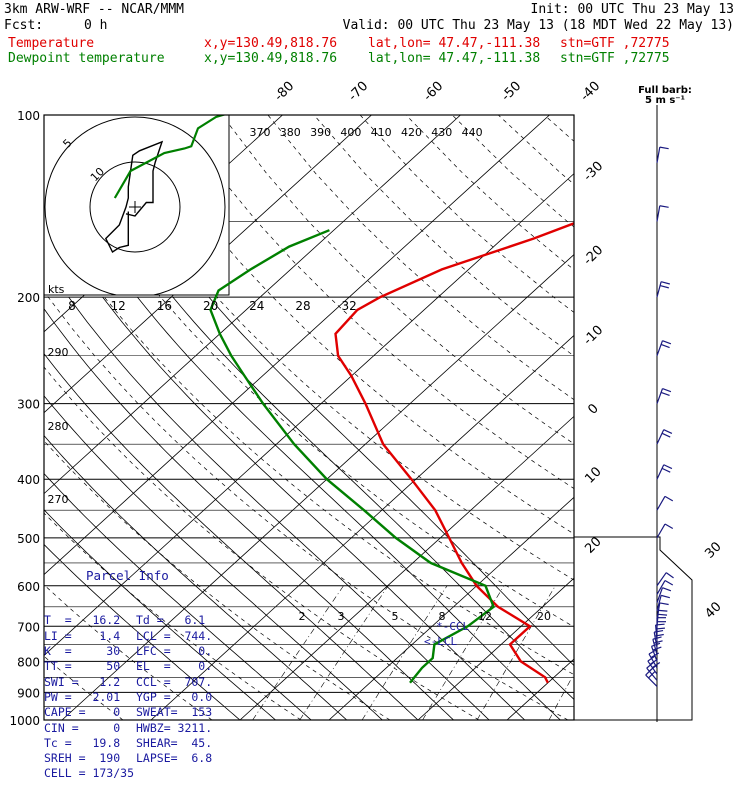  Describe the element at coordinates (90, 758) in the screenshot. I see `parcel-info-left: SREH = 190` at that location.